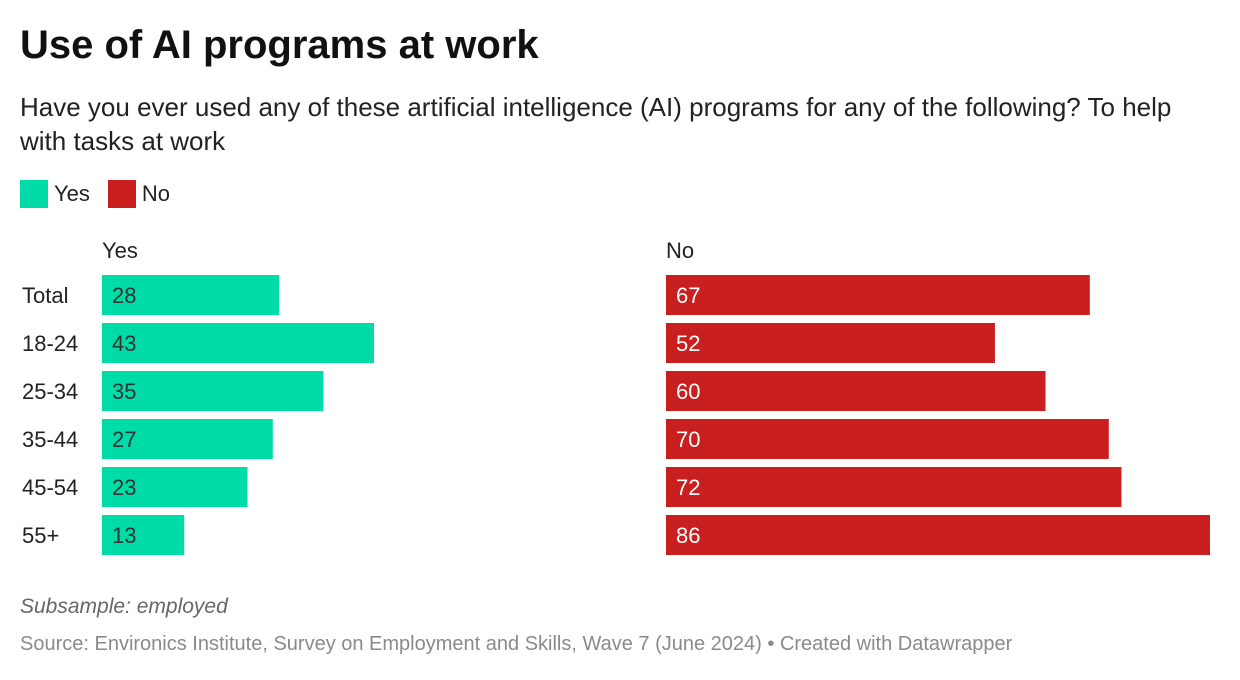 This screenshot has height=680, width=1240. Describe the element at coordinates (124, 606) in the screenshot. I see `chart-note: Subsample: employed` at that location.